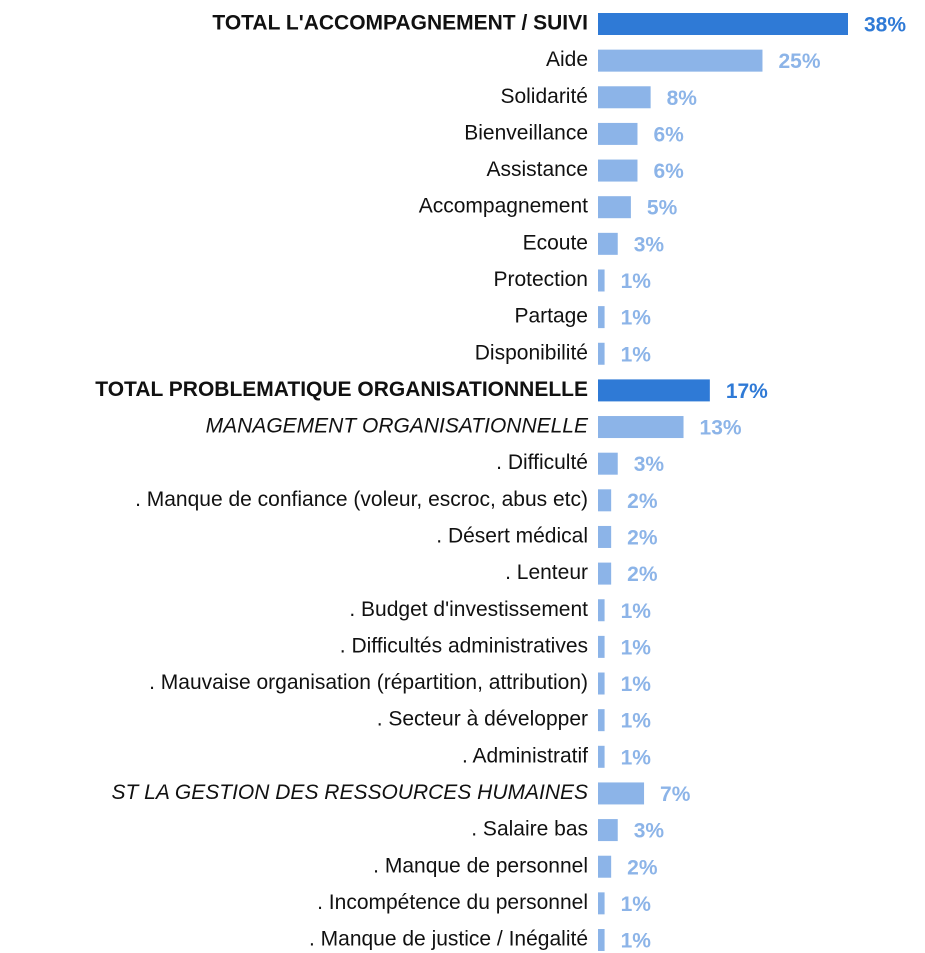  I want to click on category-label: . Administratif, so click(525, 755).